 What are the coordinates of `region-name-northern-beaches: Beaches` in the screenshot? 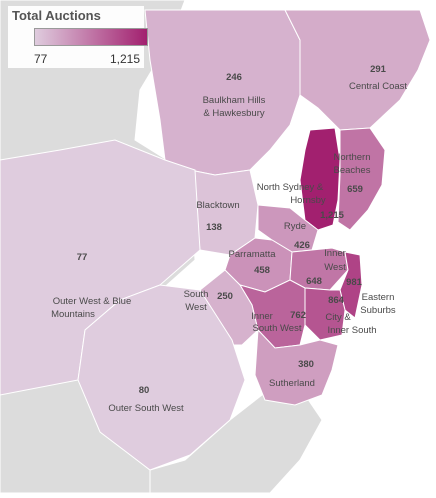 It's located at (352, 170).